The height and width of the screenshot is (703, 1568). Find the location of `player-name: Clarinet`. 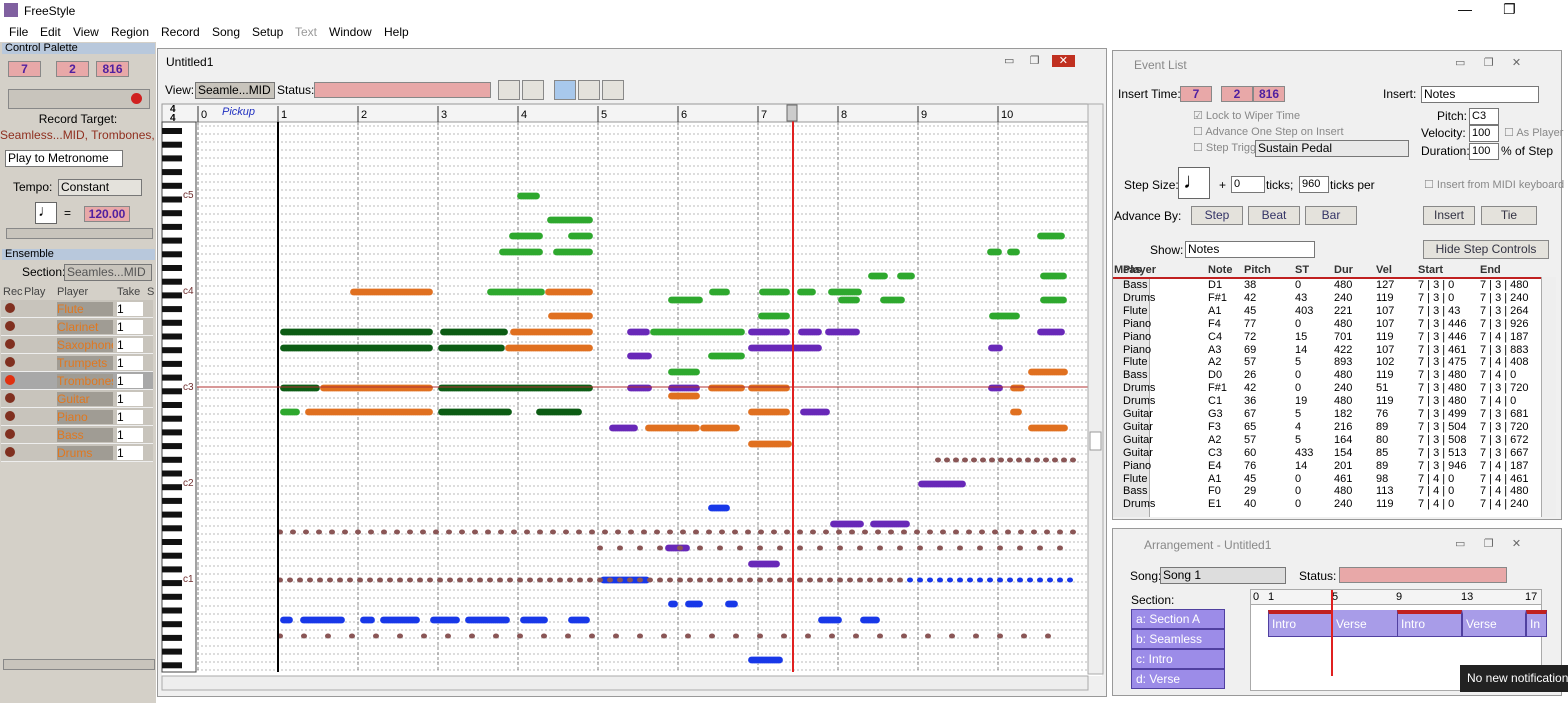

player-name: Clarinet is located at coordinates (85, 327).